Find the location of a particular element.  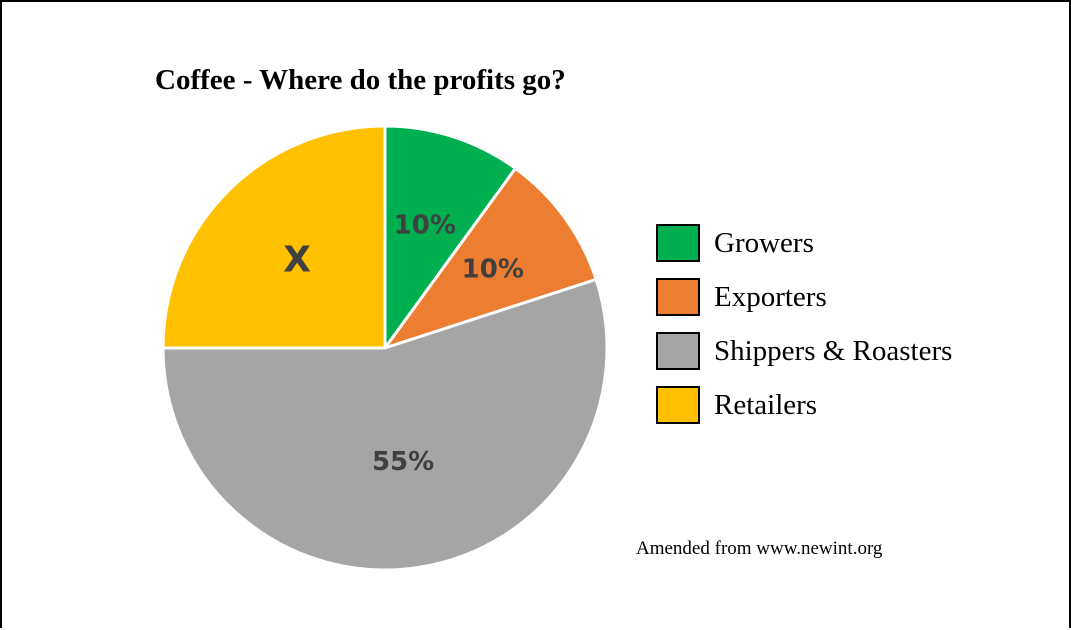

slice-label-growers: 10% is located at coordinates (425, 226).